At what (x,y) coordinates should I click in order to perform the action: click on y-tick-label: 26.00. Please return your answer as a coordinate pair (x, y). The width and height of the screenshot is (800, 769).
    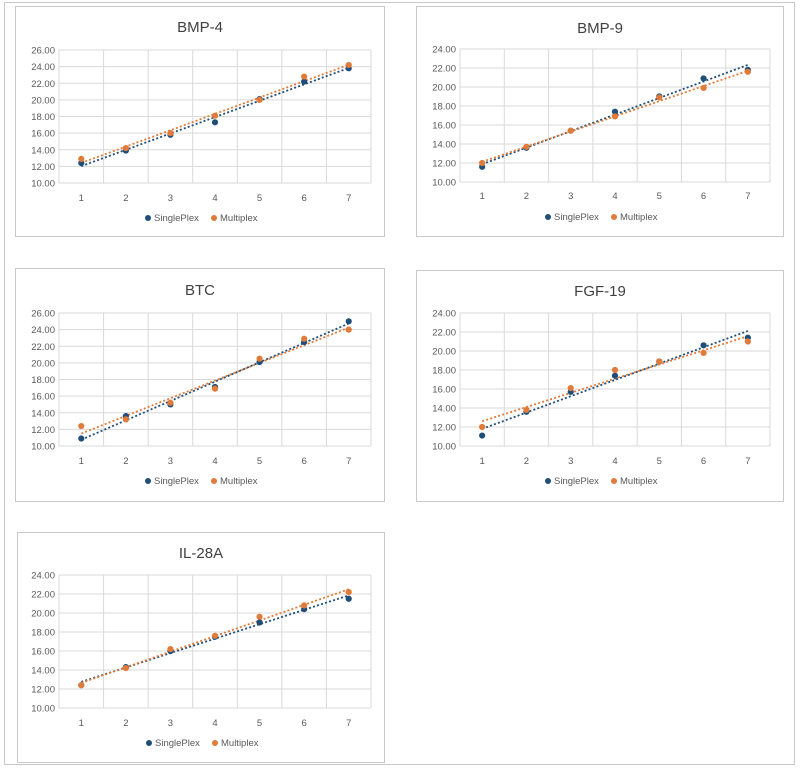
    Looking at the image, I should click on (43, 314).